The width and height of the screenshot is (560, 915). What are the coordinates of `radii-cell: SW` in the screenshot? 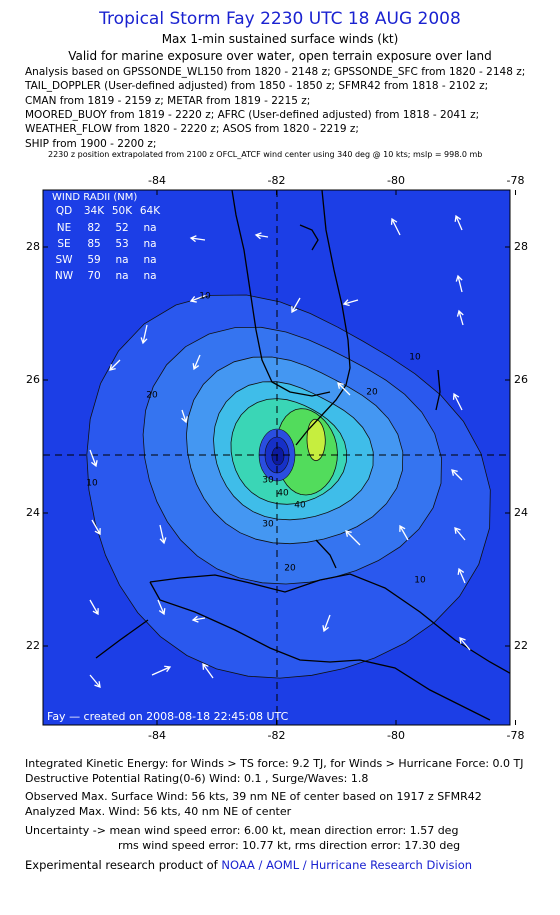 It's located at (64, 260).